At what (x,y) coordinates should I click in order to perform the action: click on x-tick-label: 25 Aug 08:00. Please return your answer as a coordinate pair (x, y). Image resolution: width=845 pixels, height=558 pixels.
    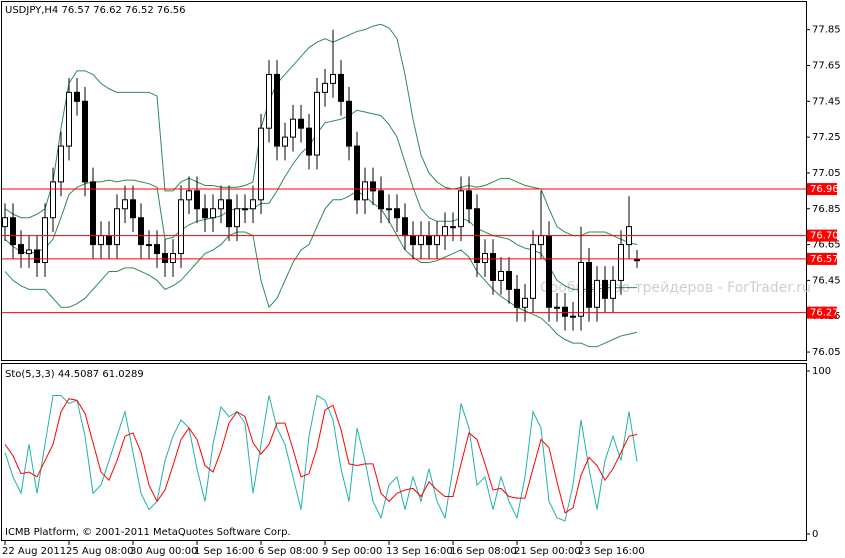
    Looking at the image, I should click on (99, 551).